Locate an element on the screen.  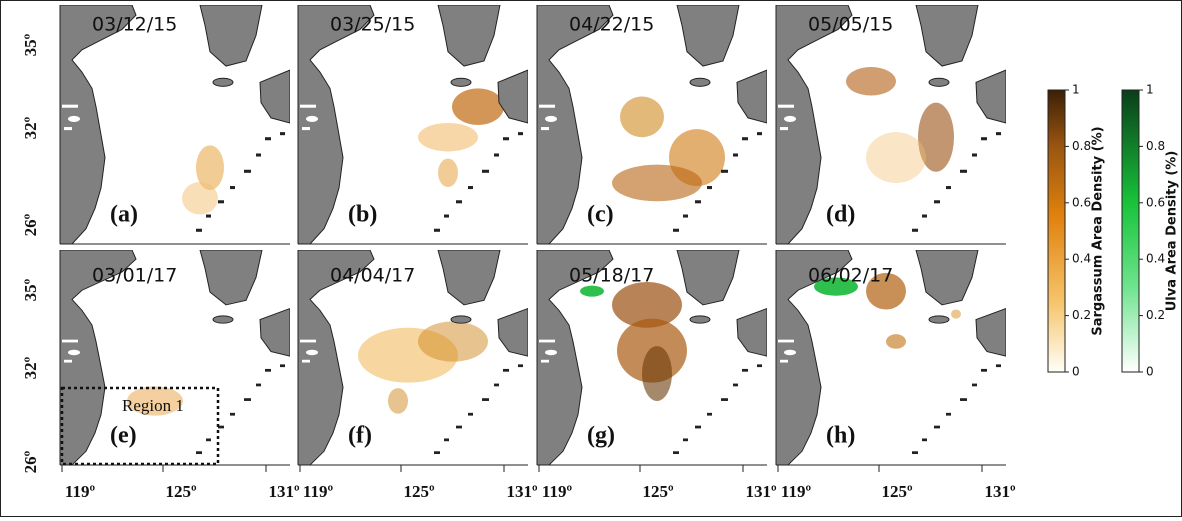
panel-letter: (g) is located at coordinates (601, 436).